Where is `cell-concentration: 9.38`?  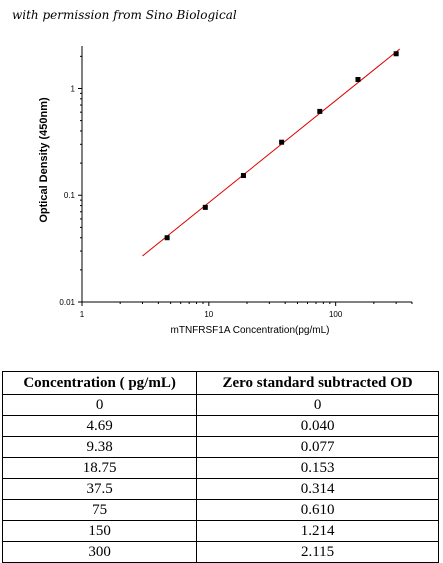 cell-concentration: 9.38 is located at coordinates (99, 447).